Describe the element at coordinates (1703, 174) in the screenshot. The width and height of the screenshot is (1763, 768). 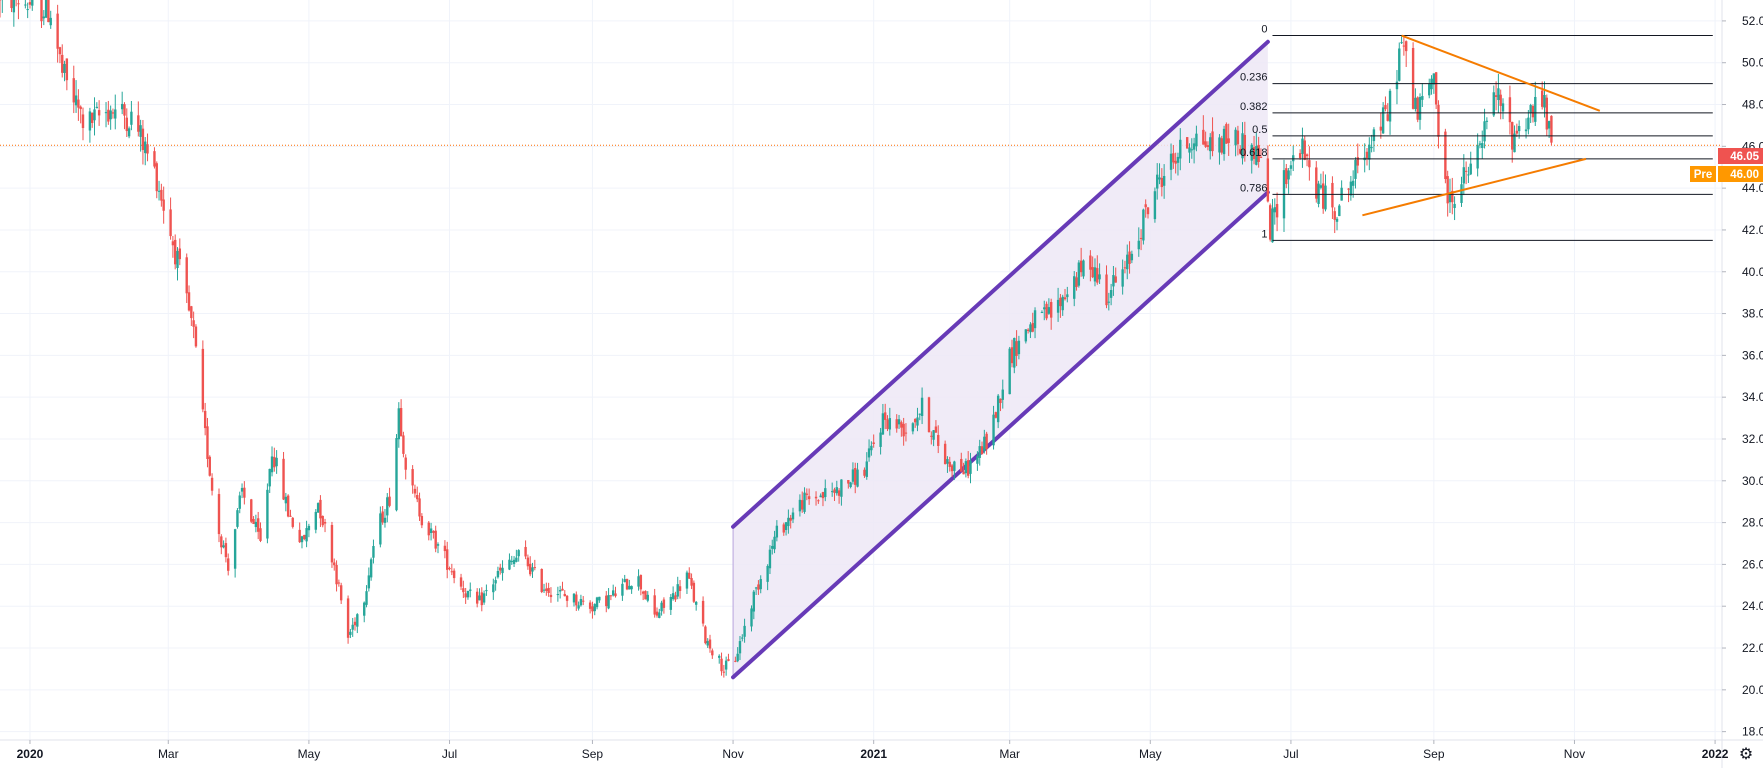
I see `premarket-label-badge` at that location.